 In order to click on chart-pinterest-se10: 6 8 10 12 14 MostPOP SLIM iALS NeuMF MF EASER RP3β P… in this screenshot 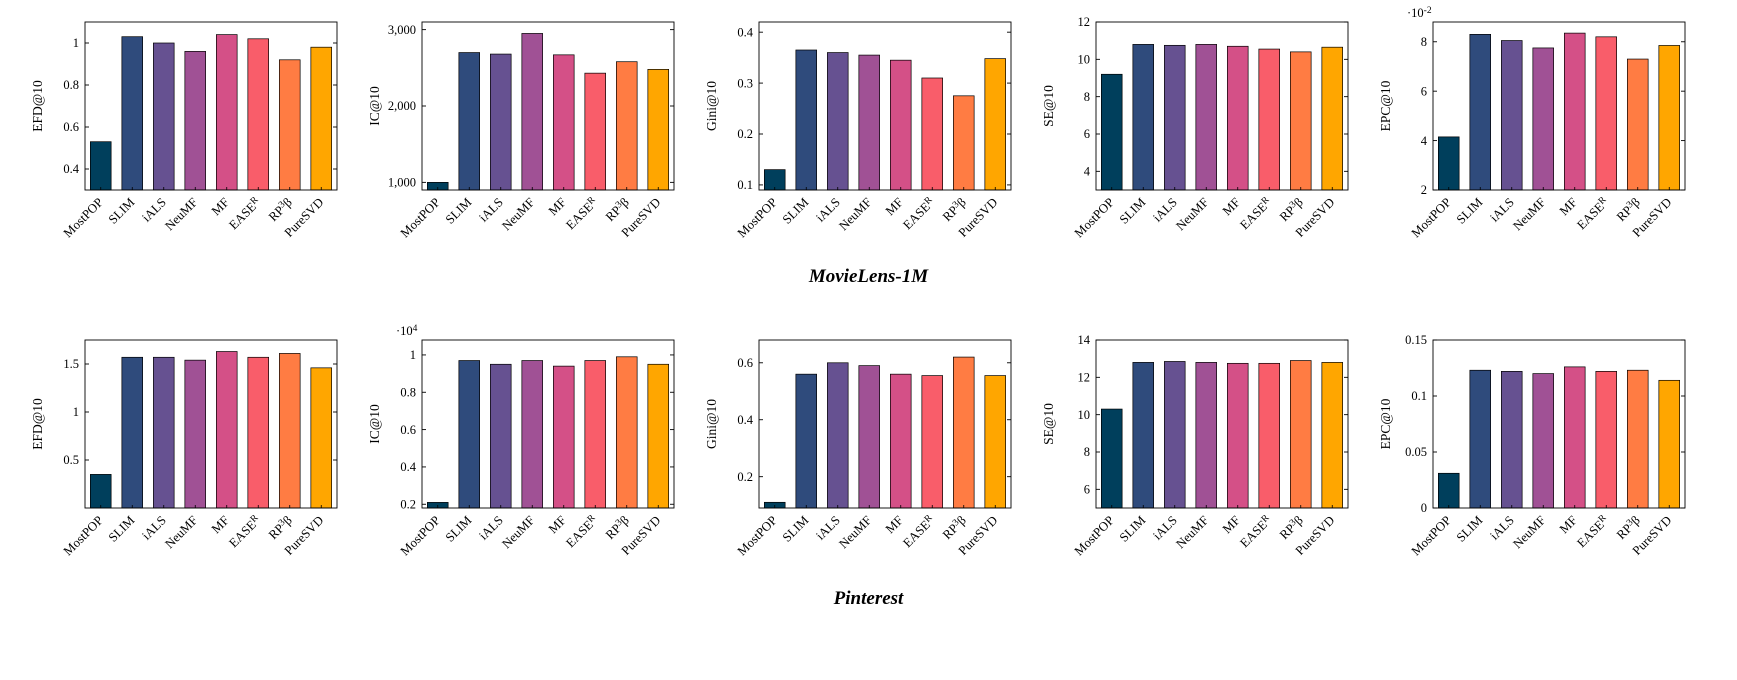, I will do `click(1206, 450)`.